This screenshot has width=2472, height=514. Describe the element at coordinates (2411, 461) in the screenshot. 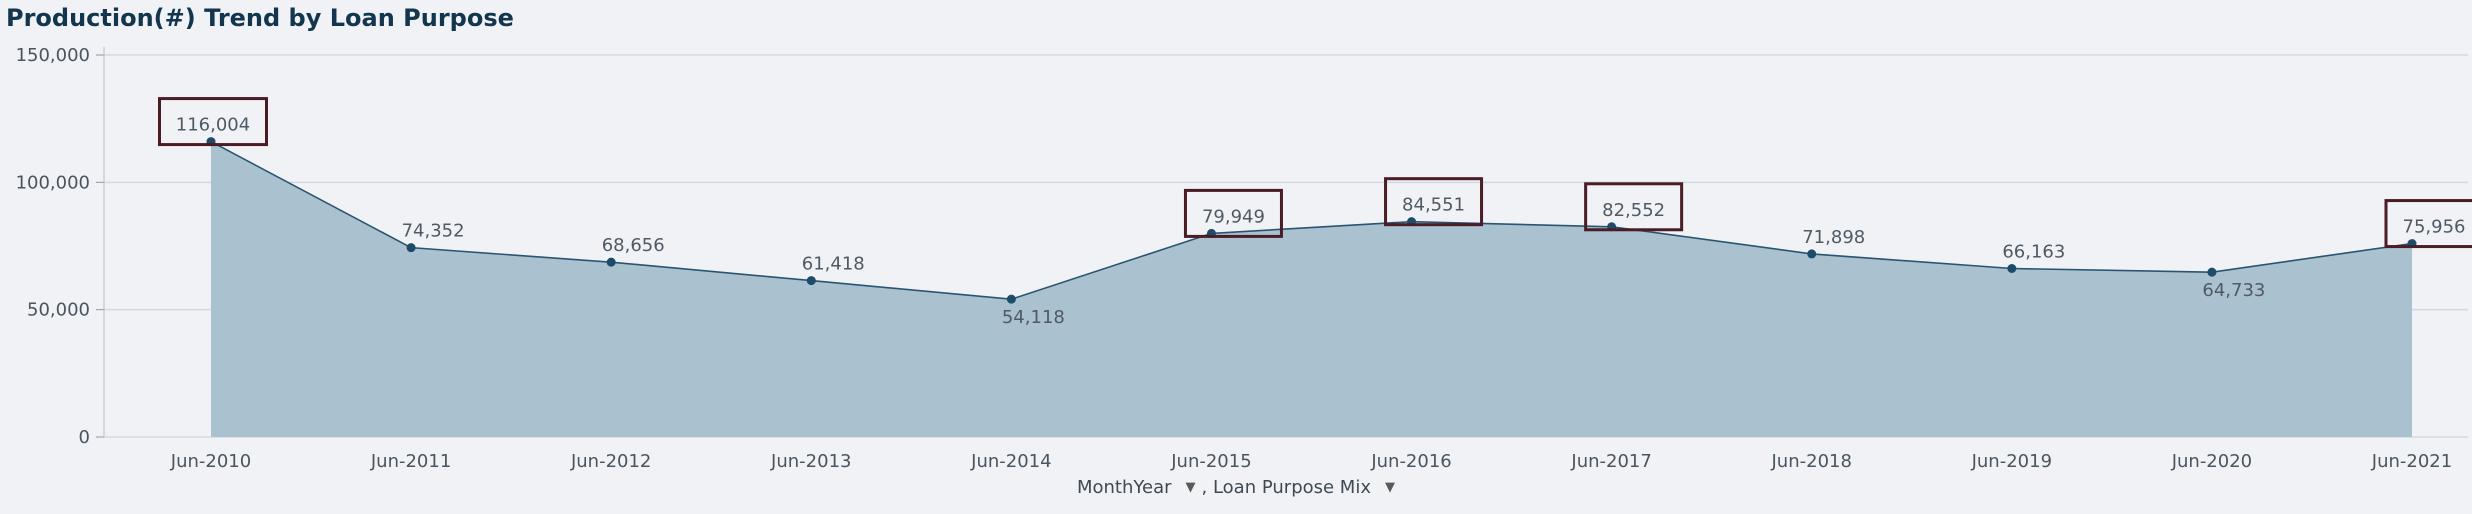

I see `x-tick-label: Jun-2021` at that location.